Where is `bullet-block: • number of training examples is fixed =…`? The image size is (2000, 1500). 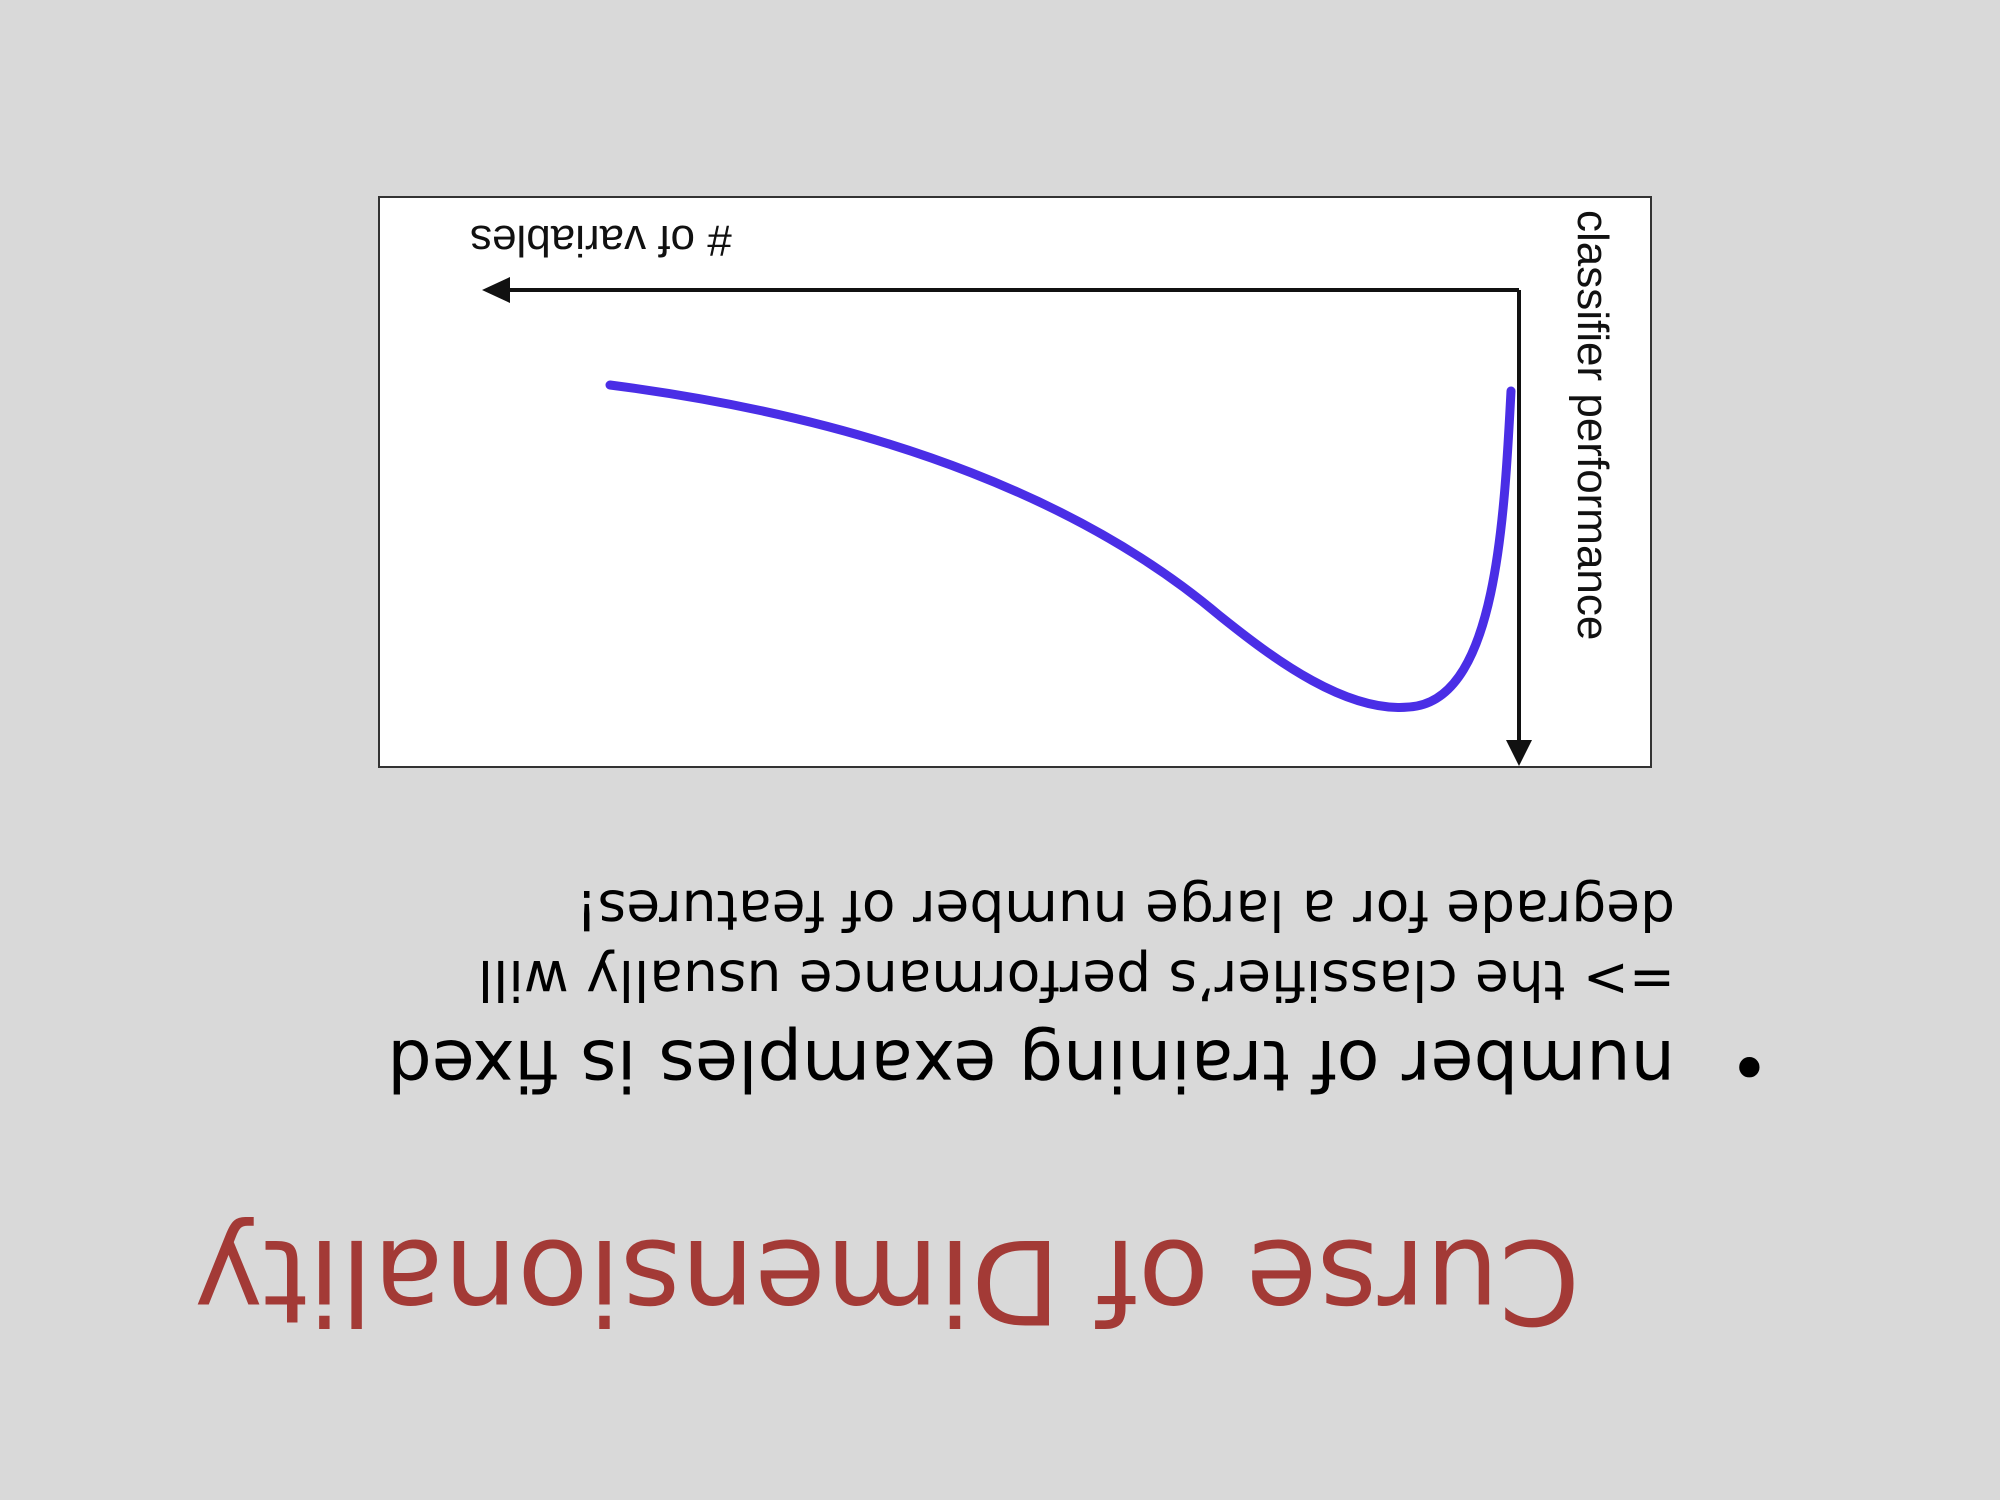 bullet-block: • number of training examples is fixed =… is located at coordinates (1020, 995).